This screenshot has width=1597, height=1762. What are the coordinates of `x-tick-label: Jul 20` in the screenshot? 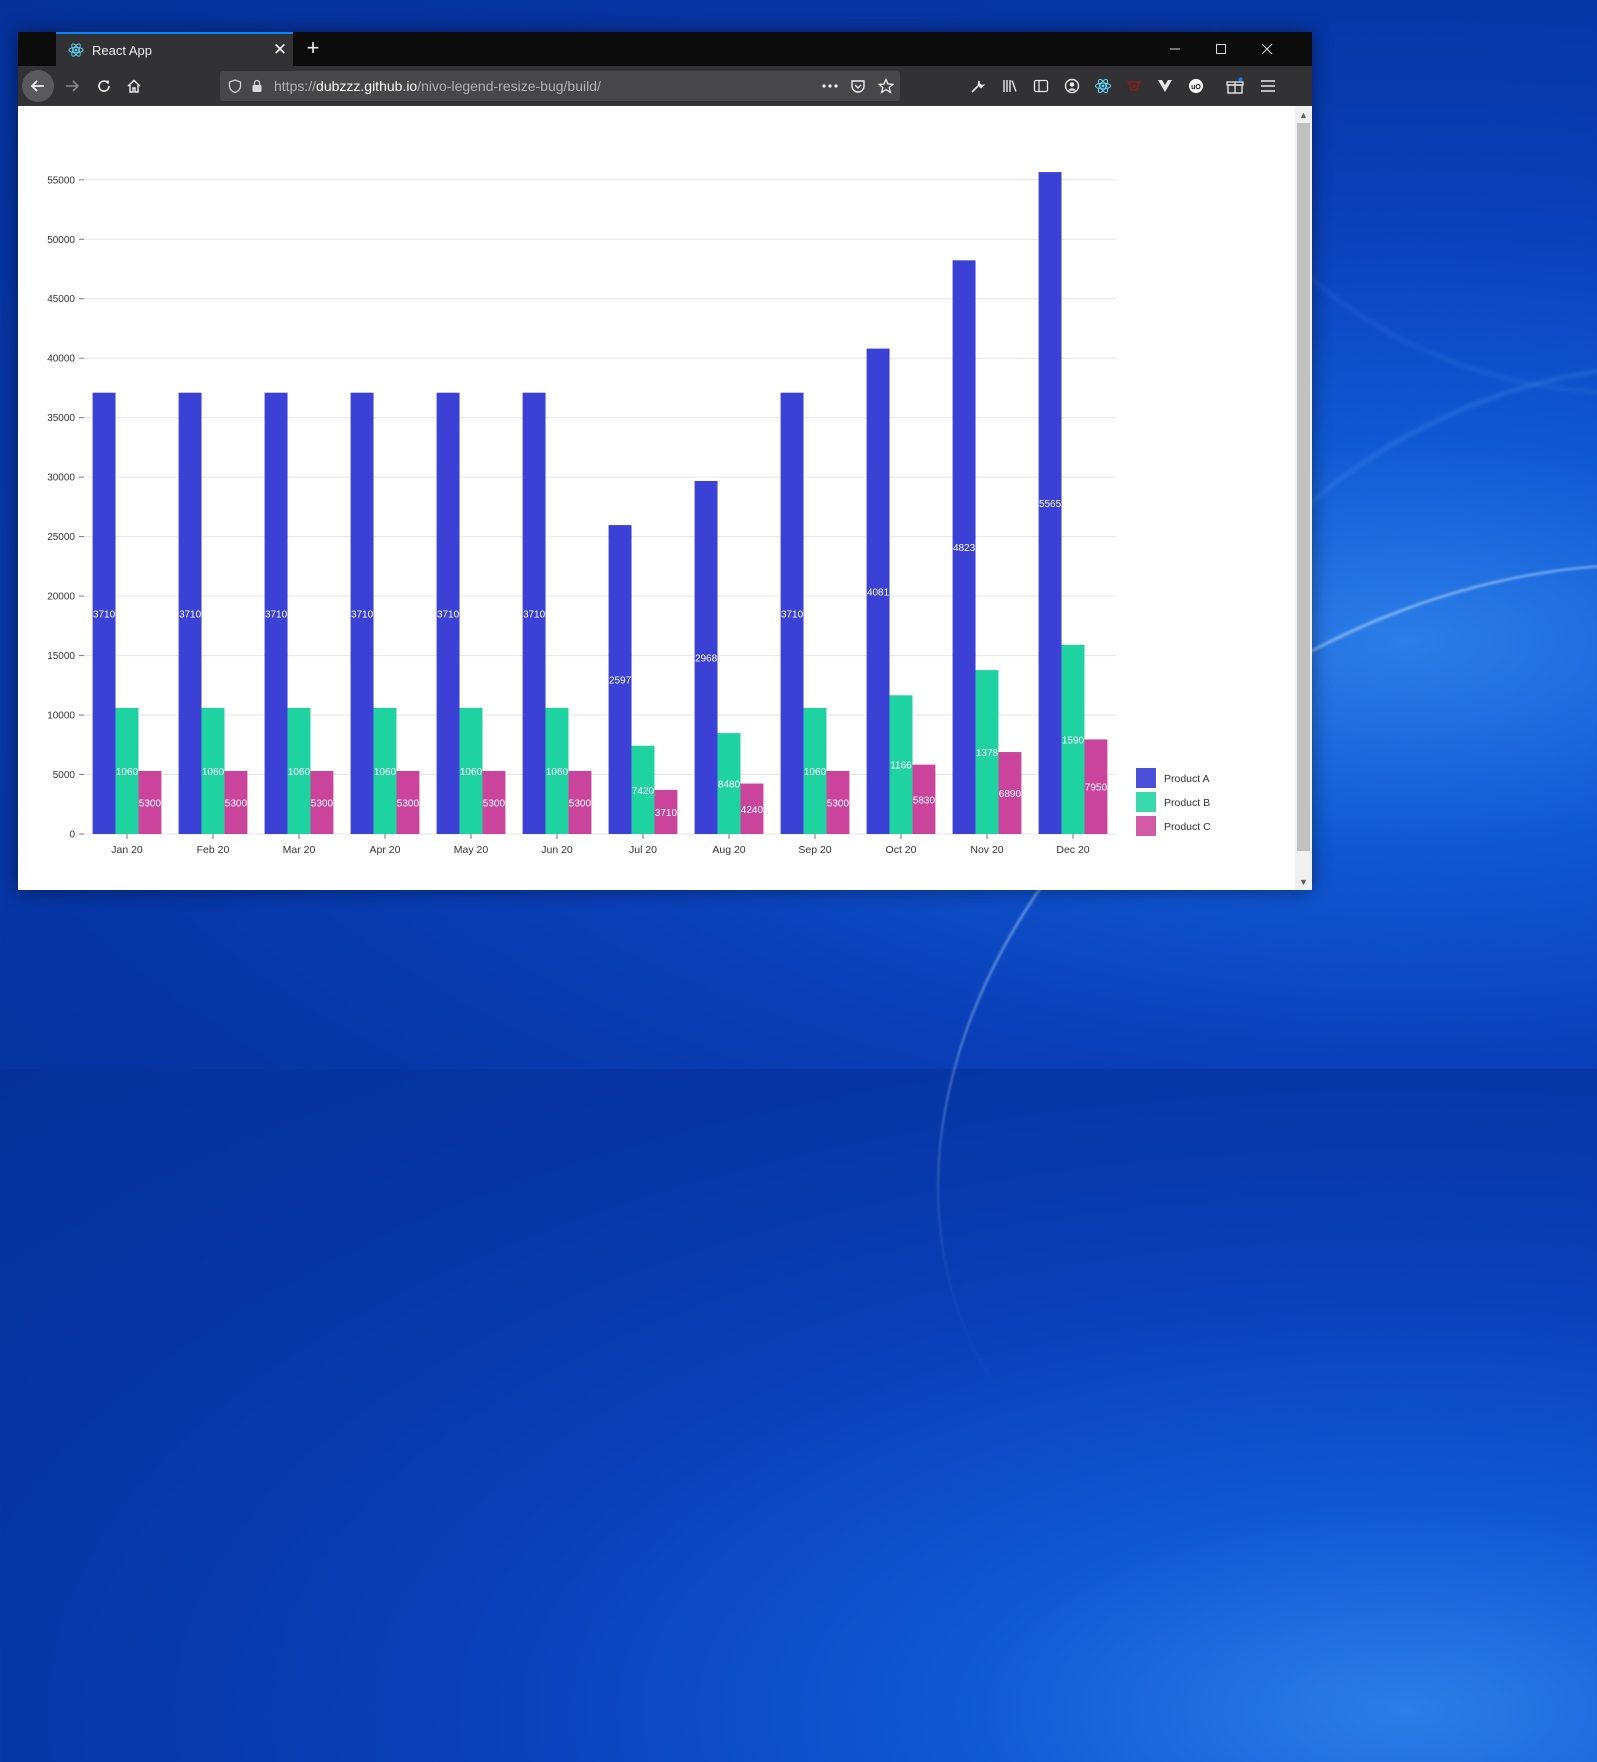 It's located at (643, 850).